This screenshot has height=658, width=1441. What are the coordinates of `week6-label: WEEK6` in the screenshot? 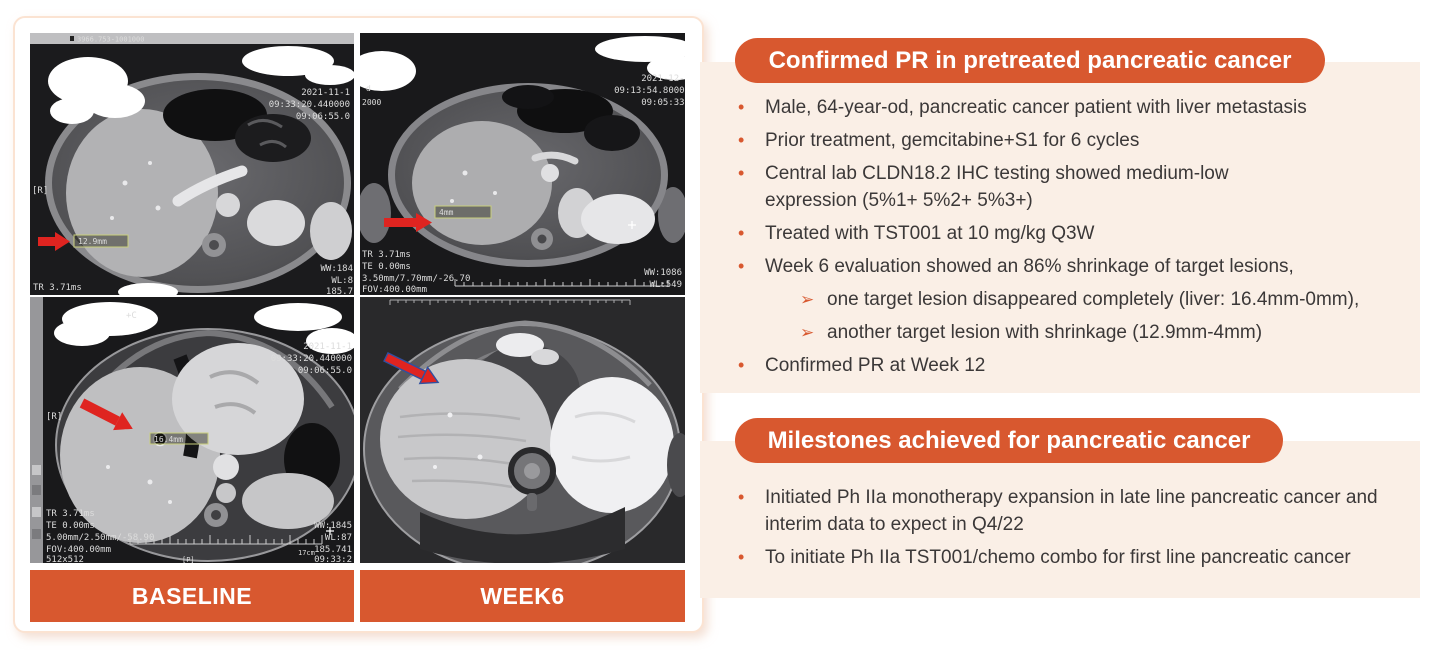 It's located at (522, 596).